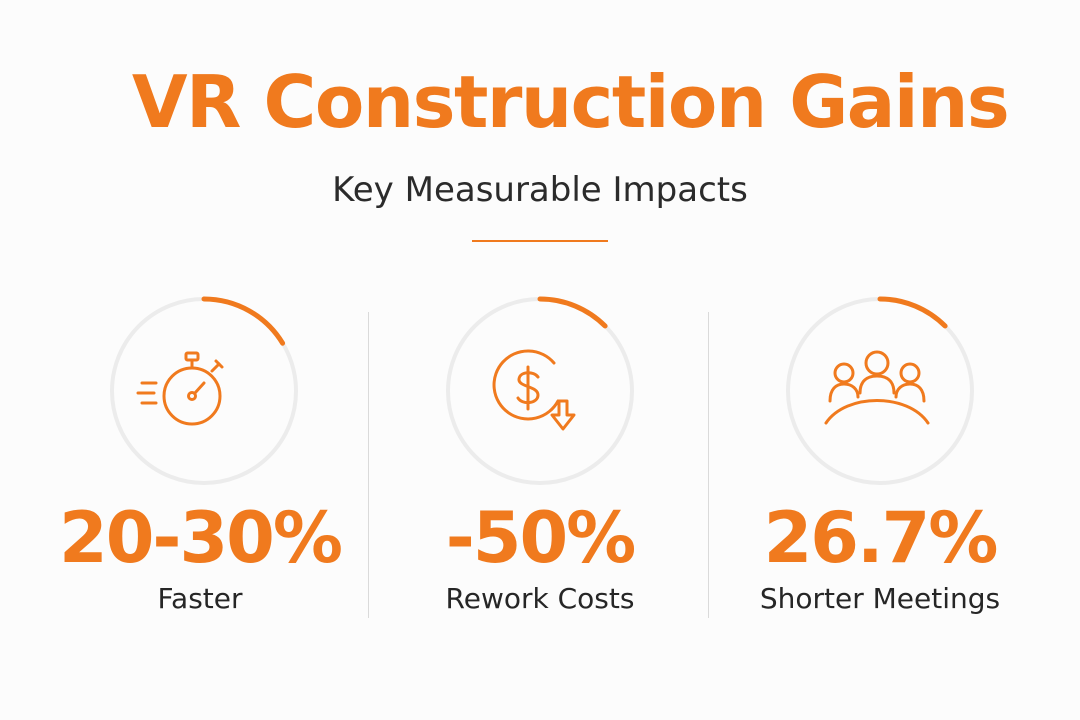 The width and height of the screenshot is (1080, 720). What do you see at coordinates (200, 538) in the screenshot?
I see `metric-value: 20-30%` at bounding box center [200, 538].